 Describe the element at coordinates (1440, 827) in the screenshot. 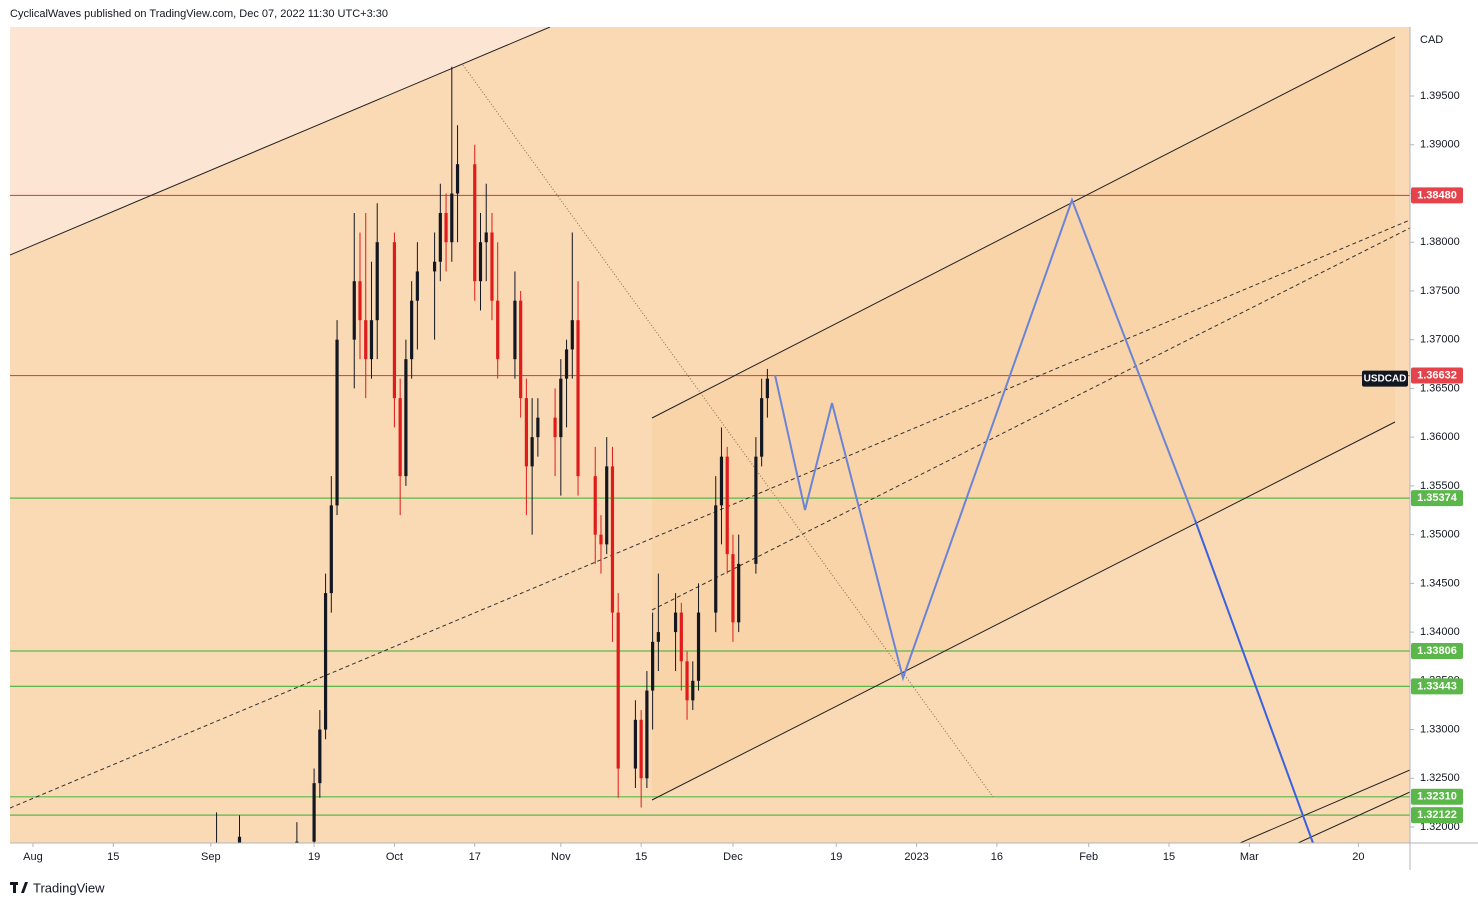

I see `y-tick-label: 1.32000` at that location.